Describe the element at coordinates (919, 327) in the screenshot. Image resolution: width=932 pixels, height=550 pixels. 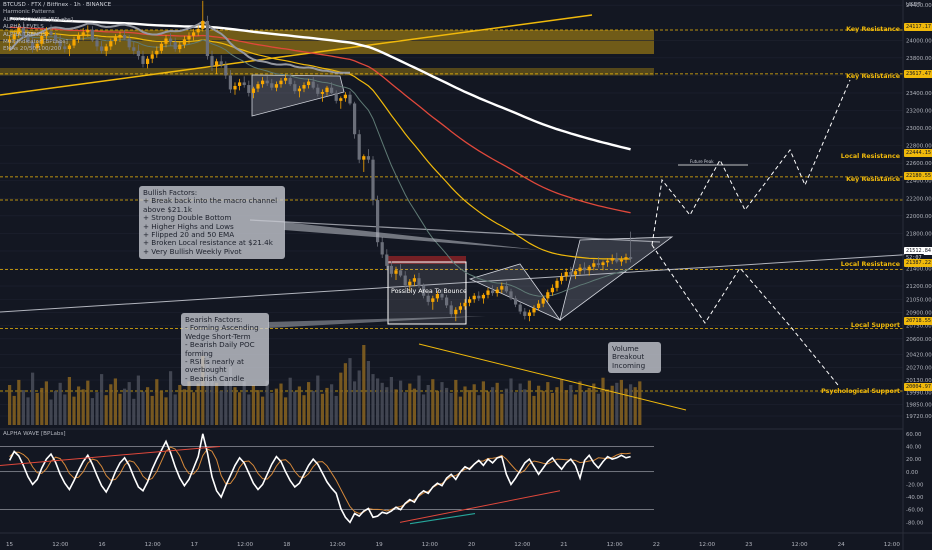
I see `price-tick-label: 20750.00` at that location.